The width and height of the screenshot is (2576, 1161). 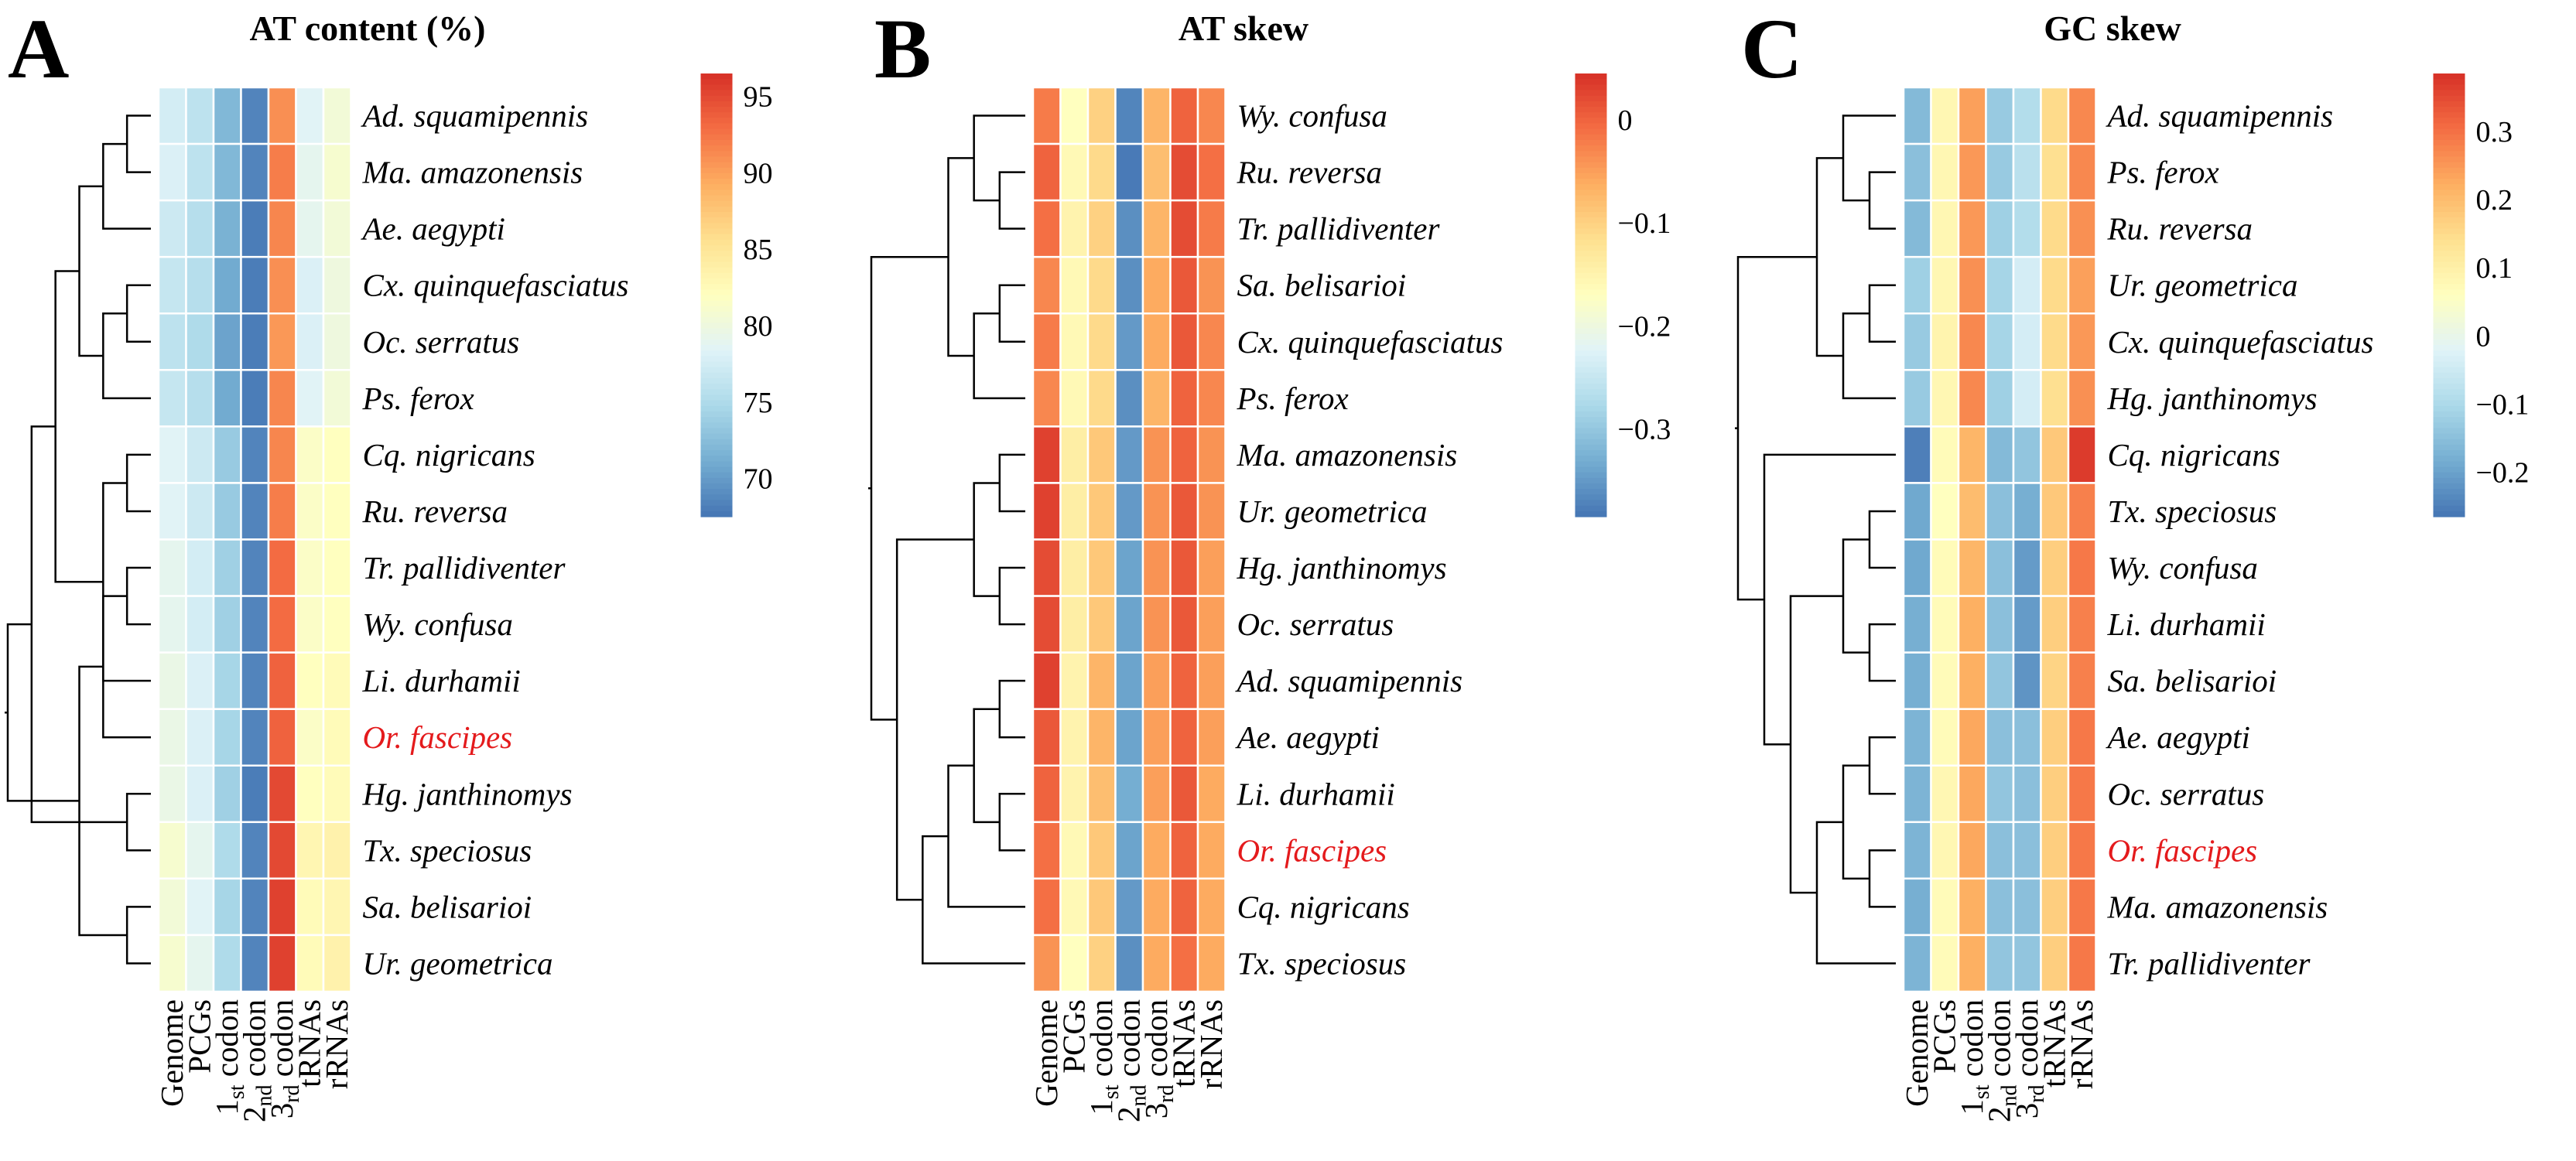 What do you see at coordinates (2213, 398) in the screenshot?
I see `row-label: Hg. janthinomys` at bounding box center [2213, 398].